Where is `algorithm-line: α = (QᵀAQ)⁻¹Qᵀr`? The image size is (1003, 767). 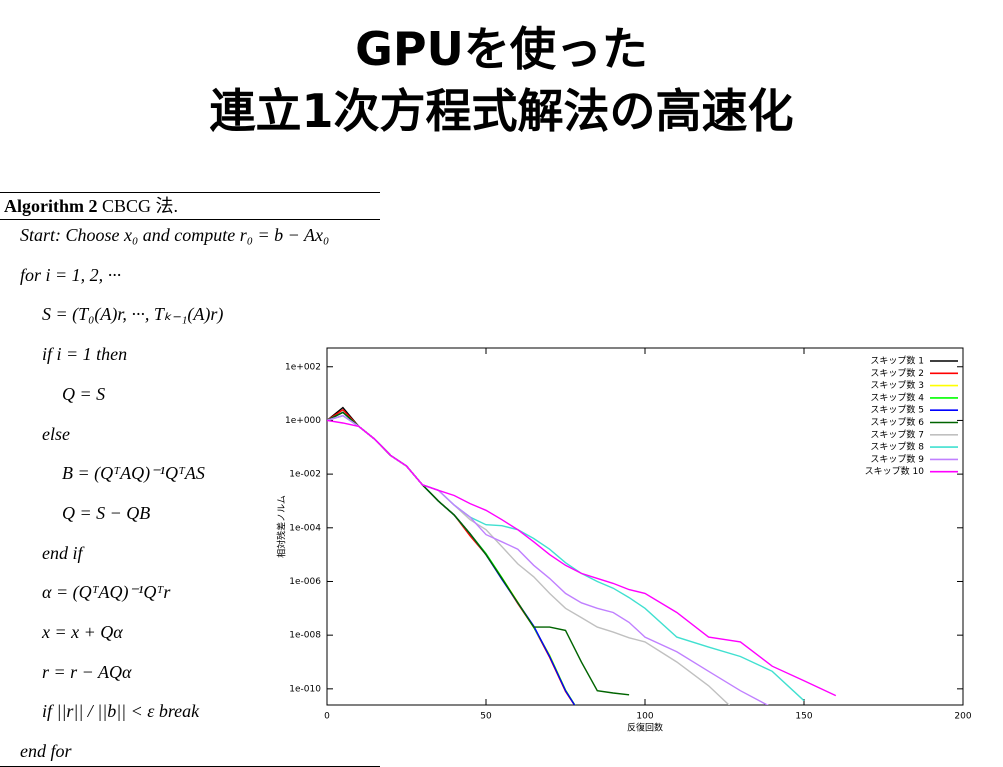 algorithm-line: α = (QᵀAQ)⁻¹Qᵀr is located at coordinates (106, 592).